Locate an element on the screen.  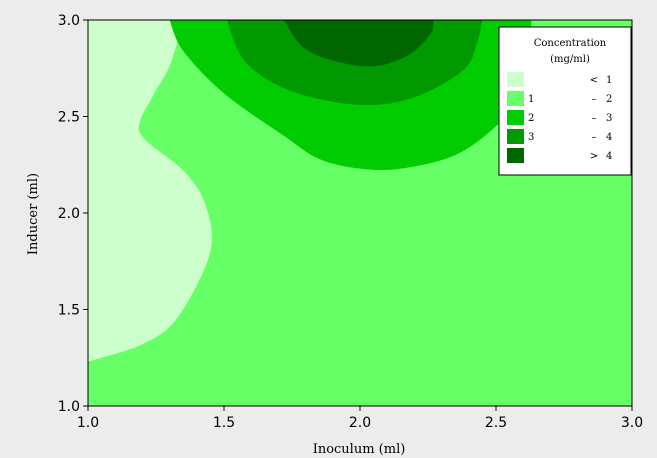
y-tick-label: 2.5 is located at coordinates (69, 118).